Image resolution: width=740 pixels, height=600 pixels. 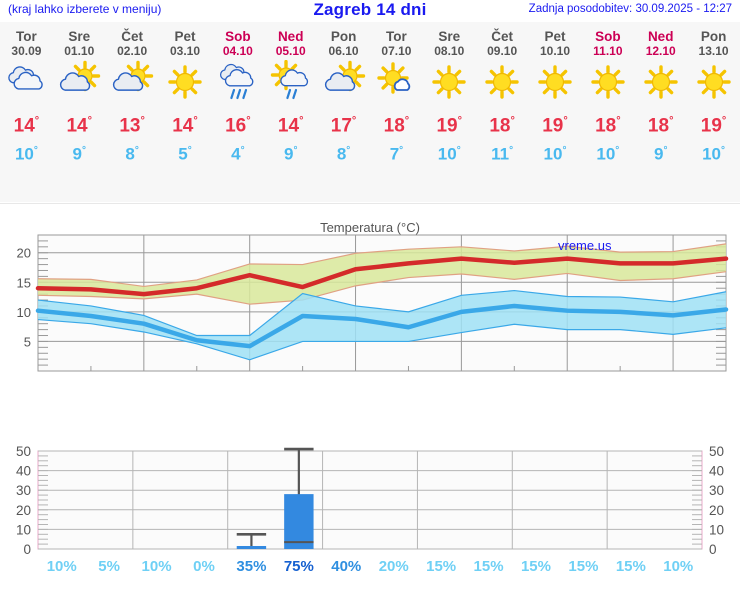 What do you see at coordinates (660, 51) in the screenshot?
I see `day-date: 12.10` at bounding box center [660, 51].